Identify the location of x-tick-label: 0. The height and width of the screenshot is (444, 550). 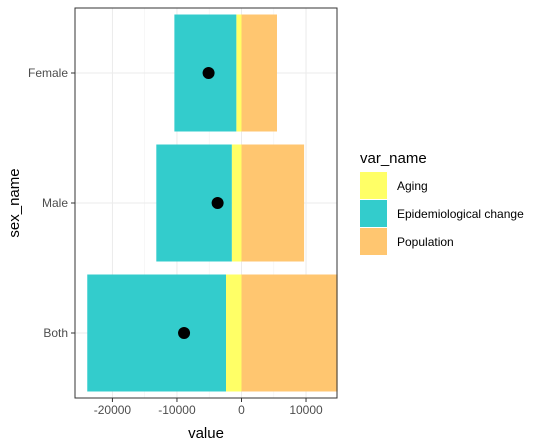
(241, 410).